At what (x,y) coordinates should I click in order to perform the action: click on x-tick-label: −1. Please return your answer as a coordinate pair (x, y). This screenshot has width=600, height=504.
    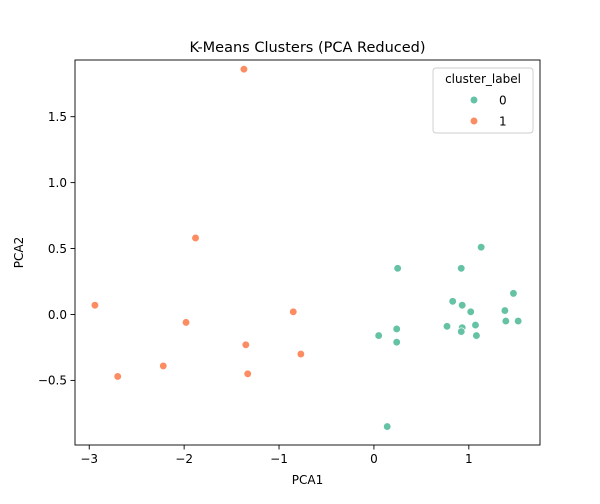
    Looking at the image, I should click on (279, 459).